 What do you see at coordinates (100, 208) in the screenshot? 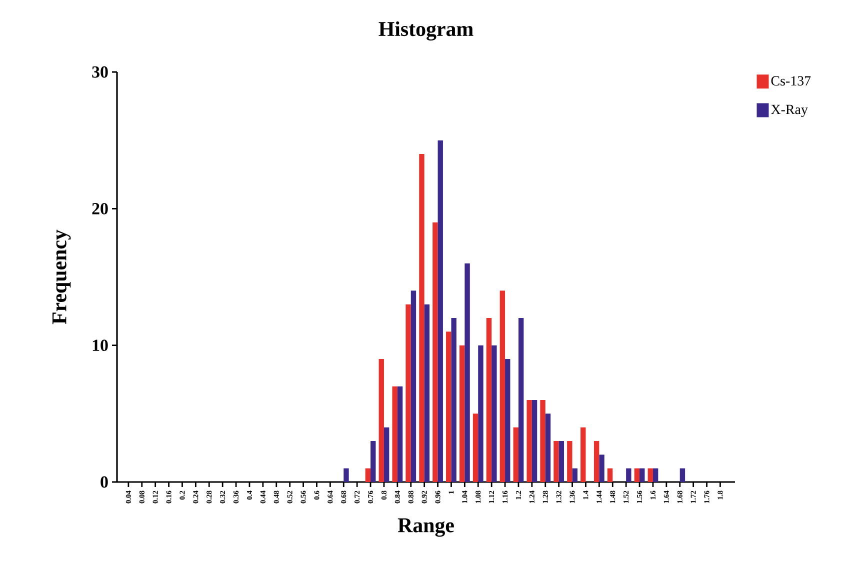
I see `y-tick-label: 20` at bounding box center [100, 208].